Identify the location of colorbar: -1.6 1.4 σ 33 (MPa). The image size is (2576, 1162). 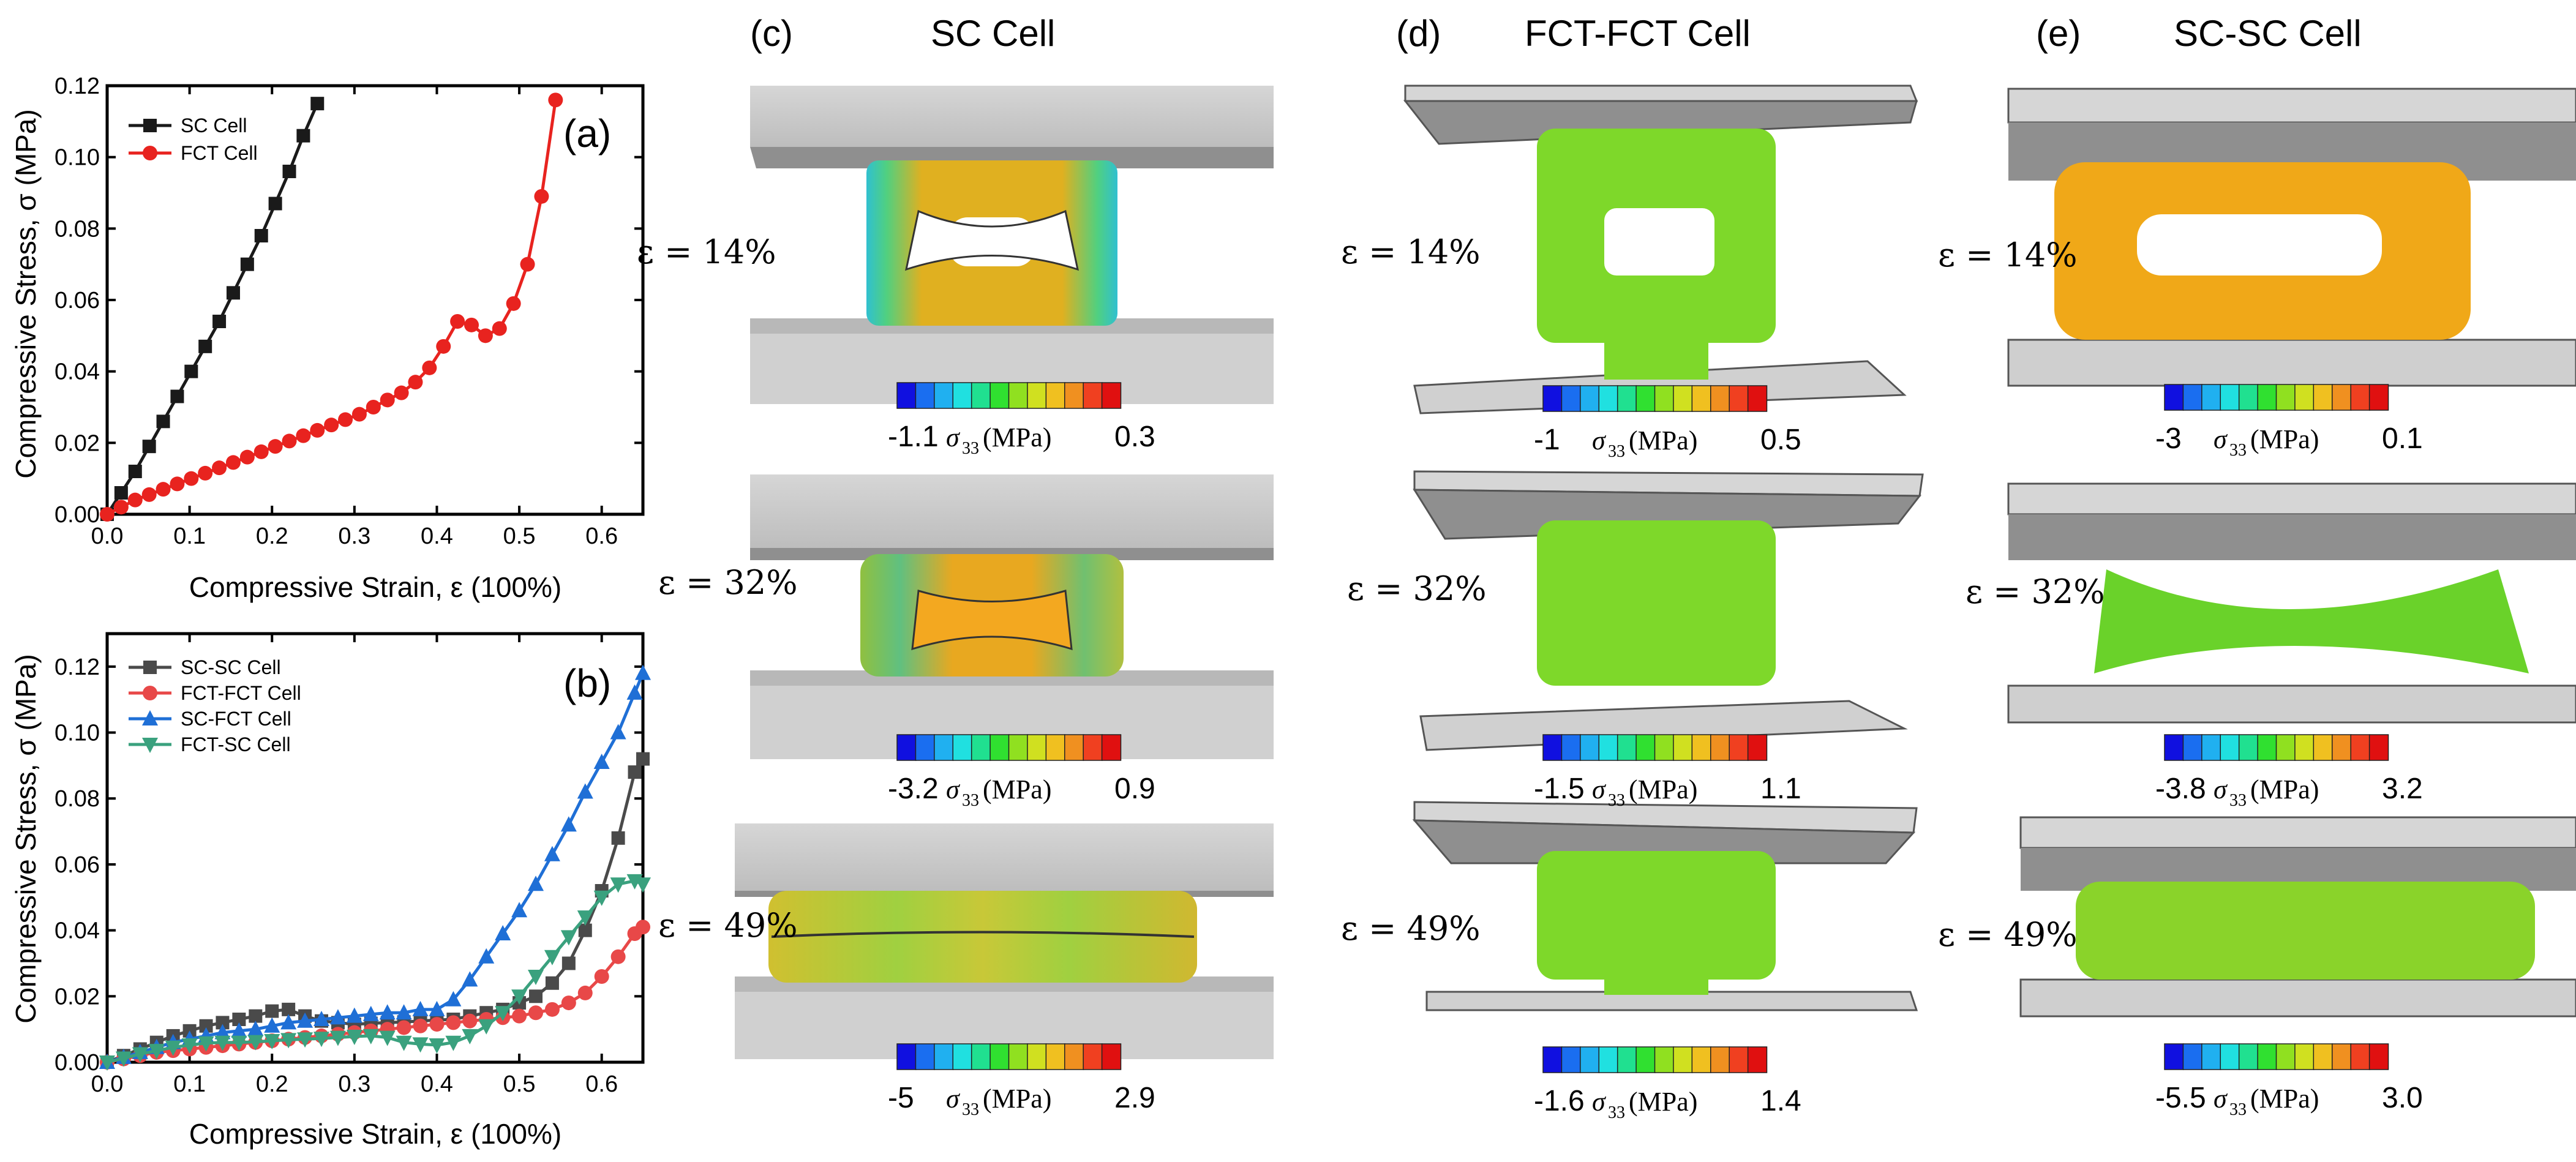
(1667, 1084).